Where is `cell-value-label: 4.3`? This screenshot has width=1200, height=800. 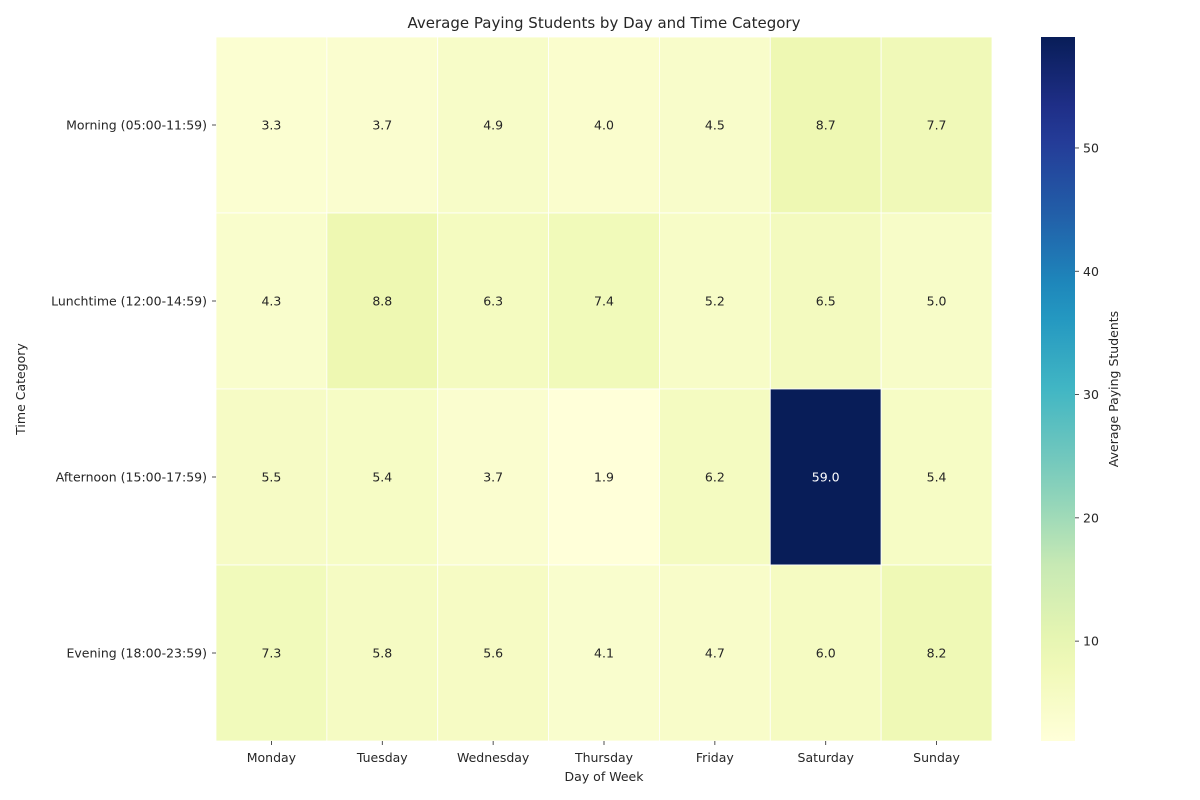
cell-value-label: 4.3 is located at coordinates (271, 301).